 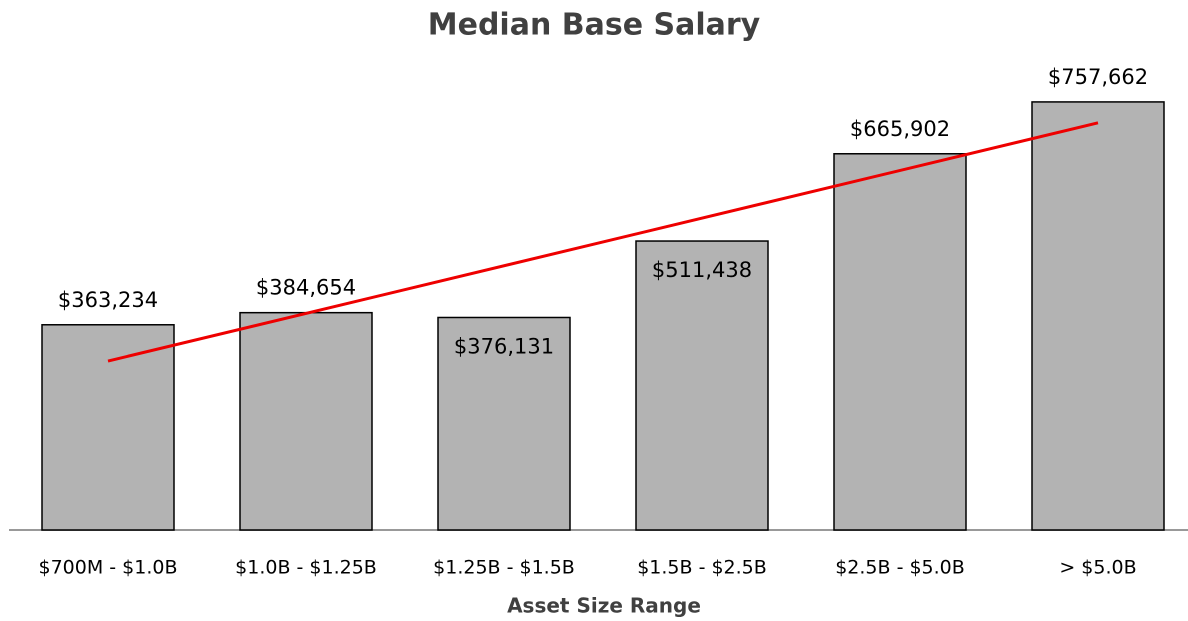 I want to click on x-tick-label: $2.5B - $5.0B, so click(x=900, y=568).